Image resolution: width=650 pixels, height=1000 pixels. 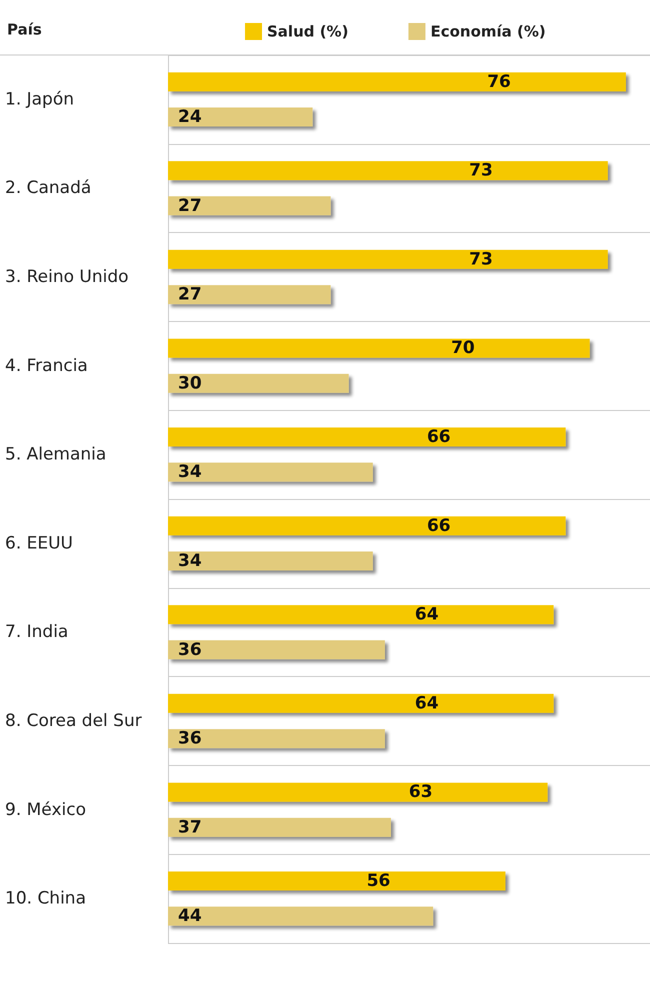 What do you see at coordinates (55, 454) in the screenshot?
I see `y-tick-label: 5. Alemania` at bounding box center [55, 454].